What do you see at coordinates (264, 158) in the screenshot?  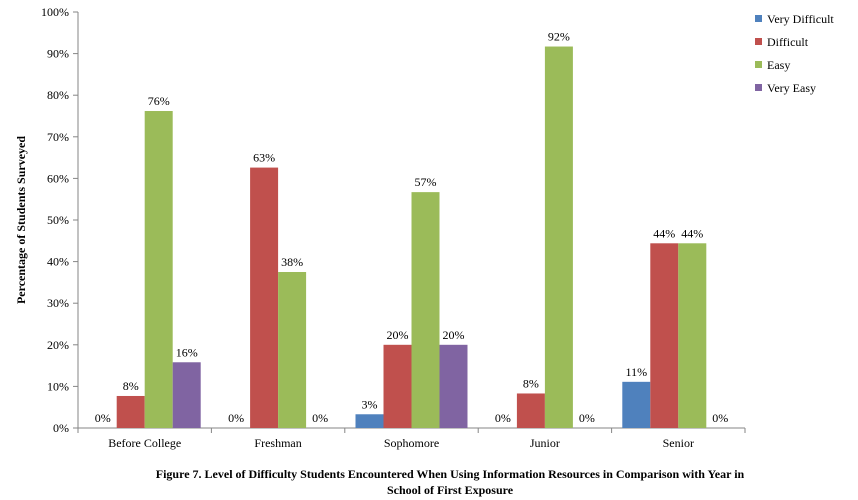 I see `data-label: 63%` at bounding box center [264, 158].